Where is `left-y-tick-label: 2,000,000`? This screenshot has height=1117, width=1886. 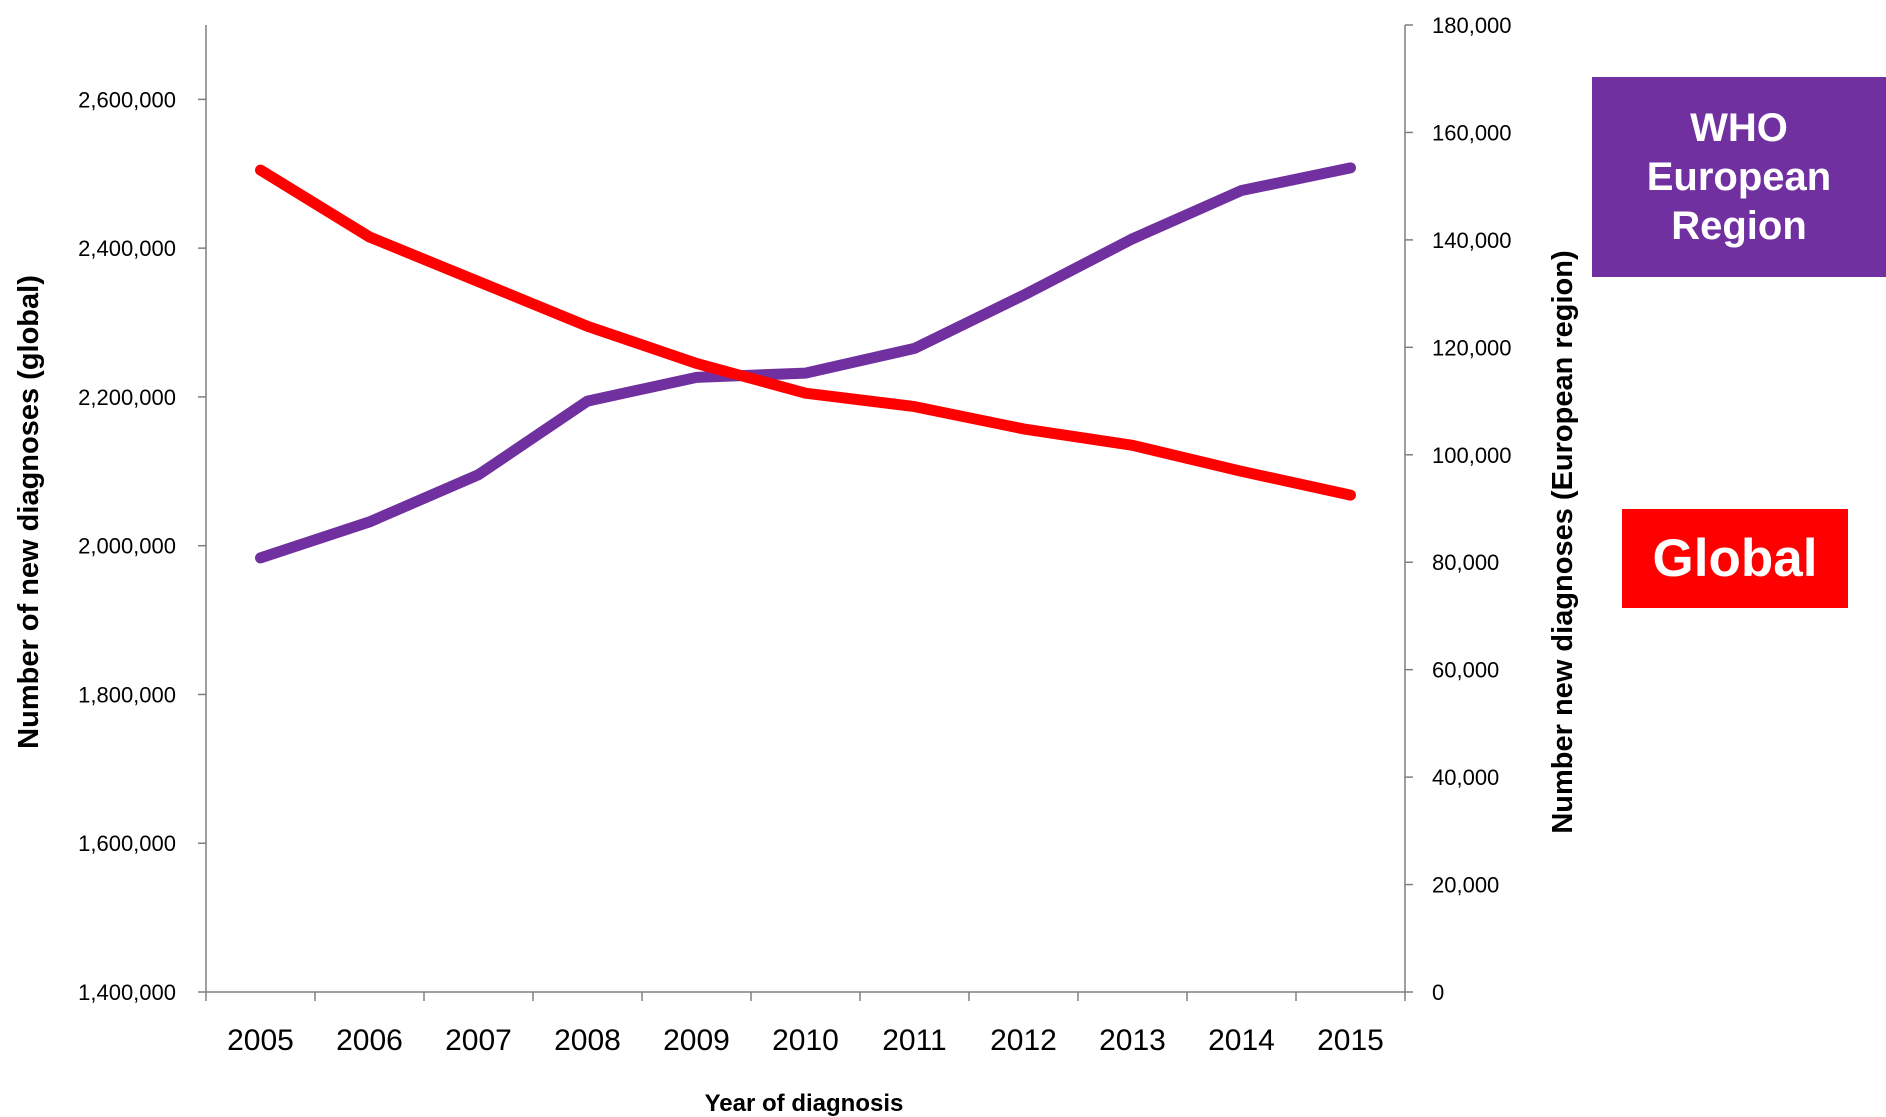 left-y-tick-label: 2,000,000 is located at coordinates (127, 546).